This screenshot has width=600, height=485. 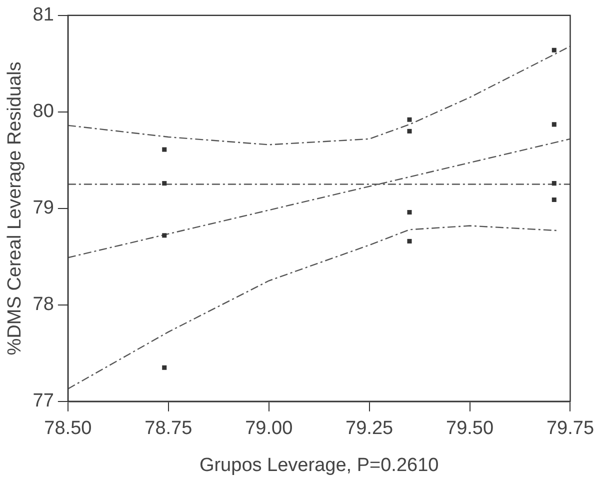 What do you see at coordinates (470, 429) in the screenshot?
I see `x-tick-label: 79.50` at bounding box center [470, 429].